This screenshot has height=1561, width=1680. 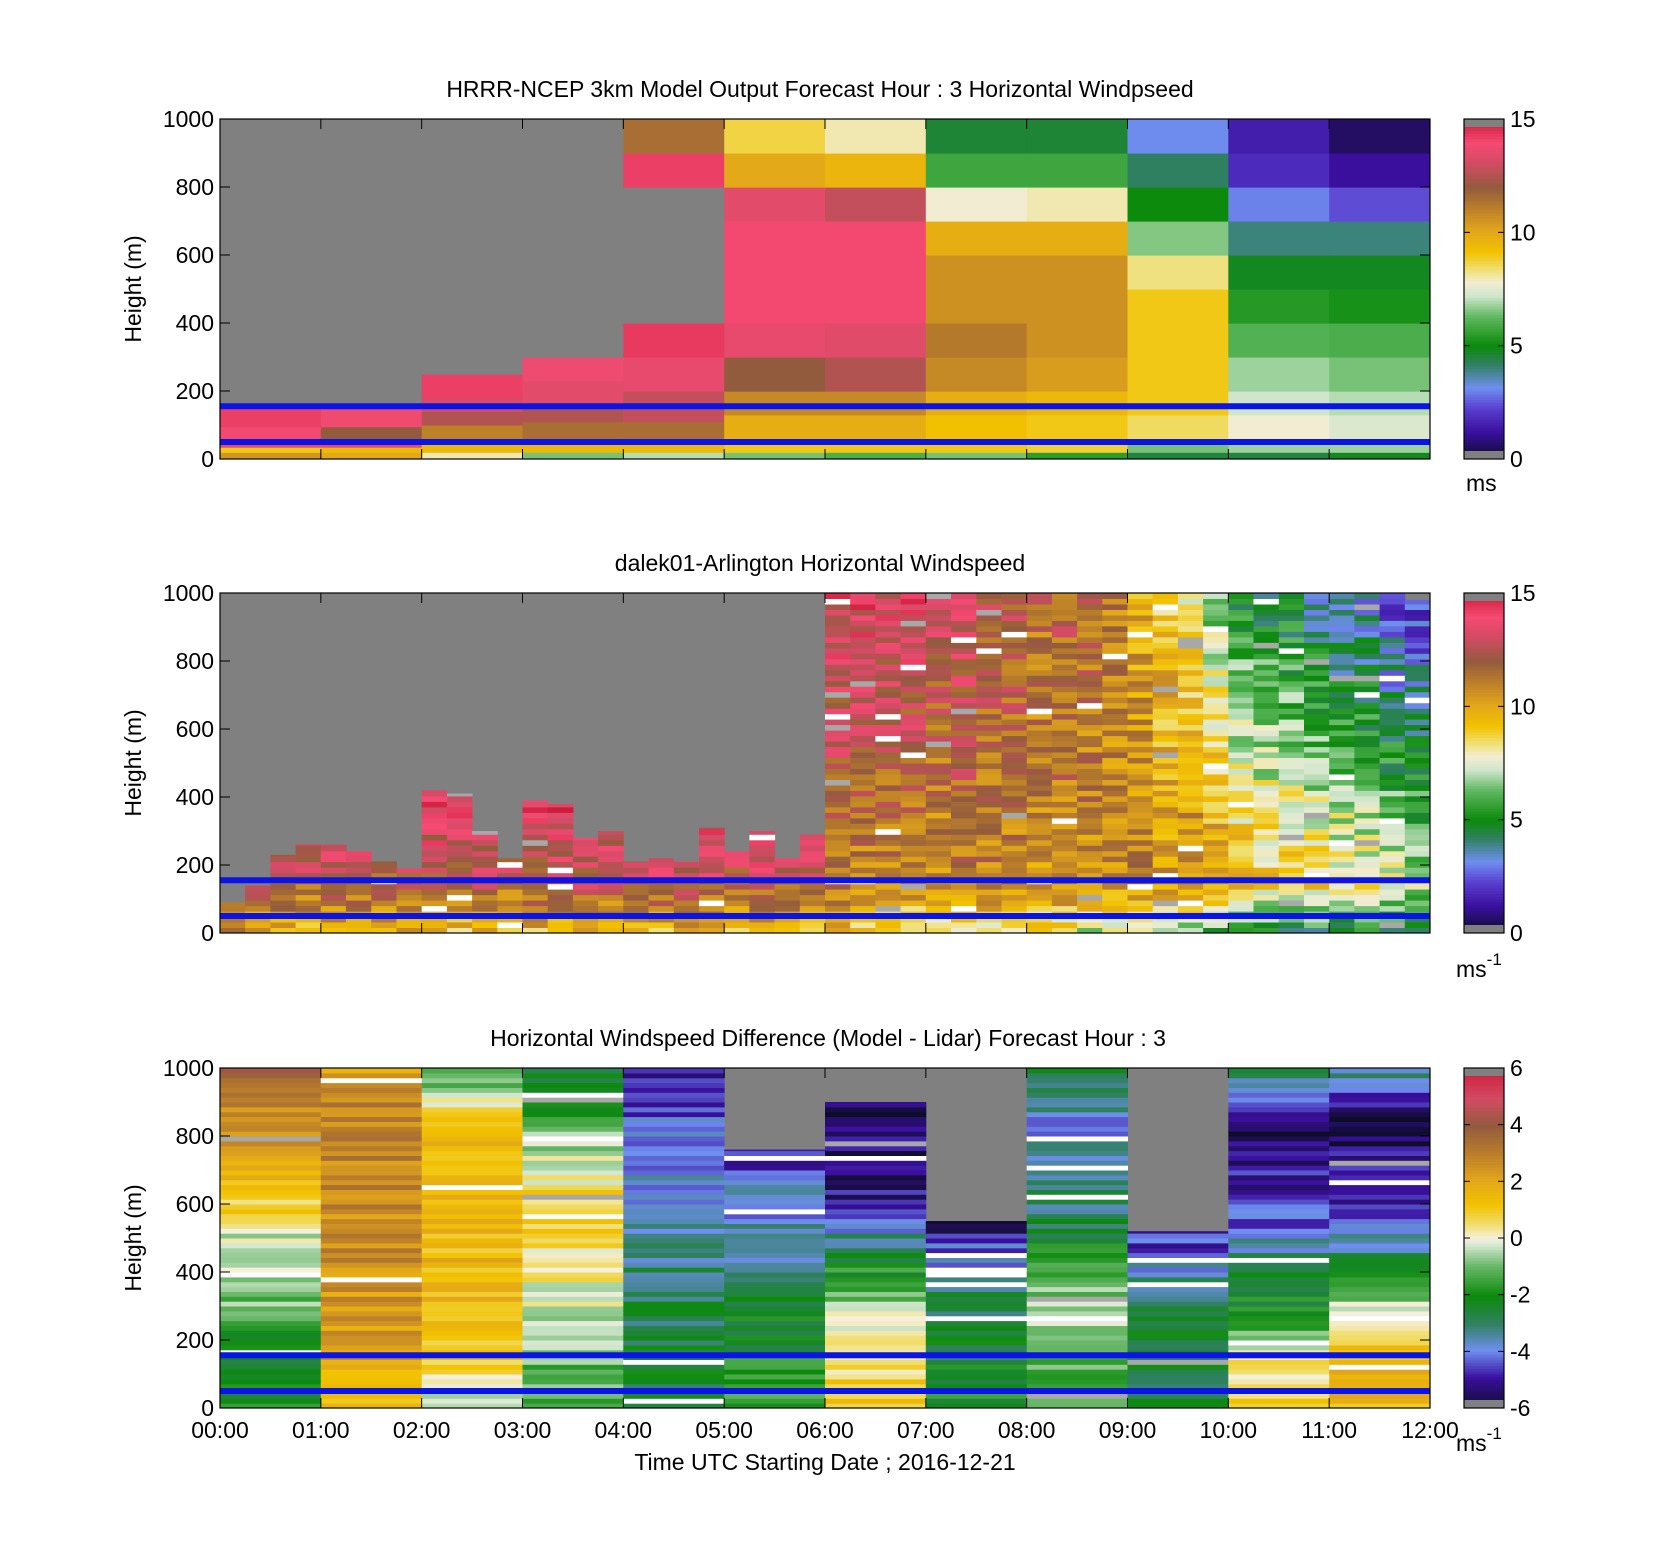 What do you see at coordinates (1520, 1351) in the screenshot?
I see `colorbar-tick-label: -4` at bounding box center [1520, 1351].